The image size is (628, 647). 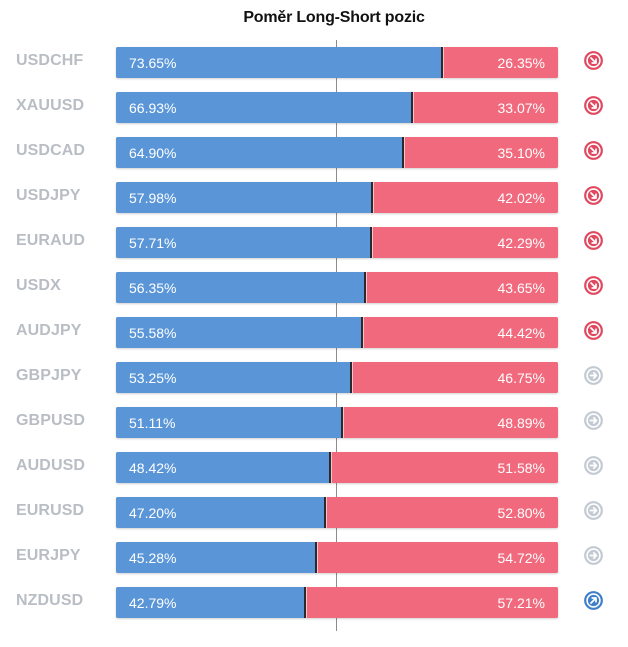 I want to click on ratio-row-eurjpy: EURJPY 45.28% 54.72%, so click(x=314, y=558).